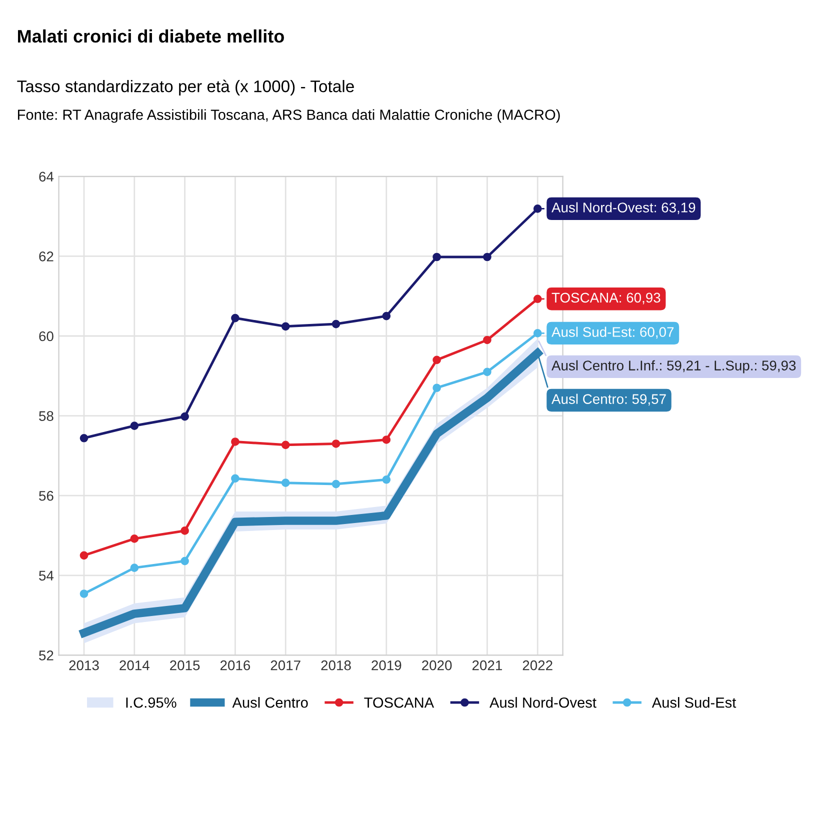  I want to click on annotation: TOSCANA: 60,93, so click(606, 298).